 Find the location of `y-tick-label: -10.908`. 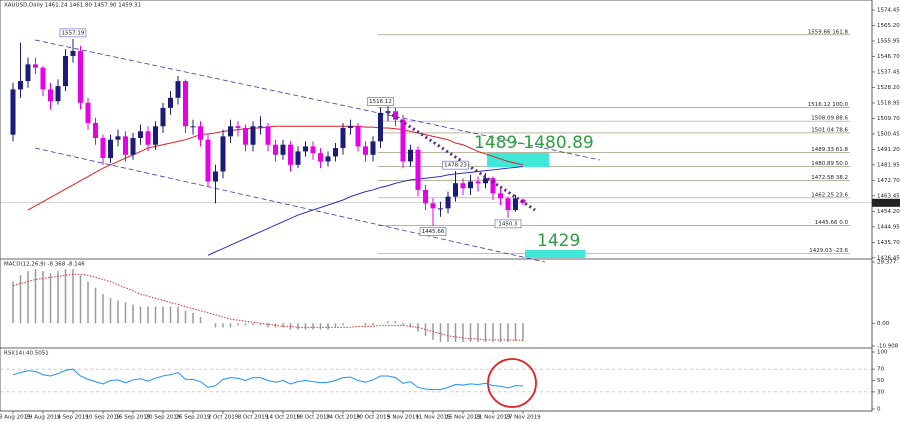

y-tick-label: -10.908 is located at coordinates (888, 347).